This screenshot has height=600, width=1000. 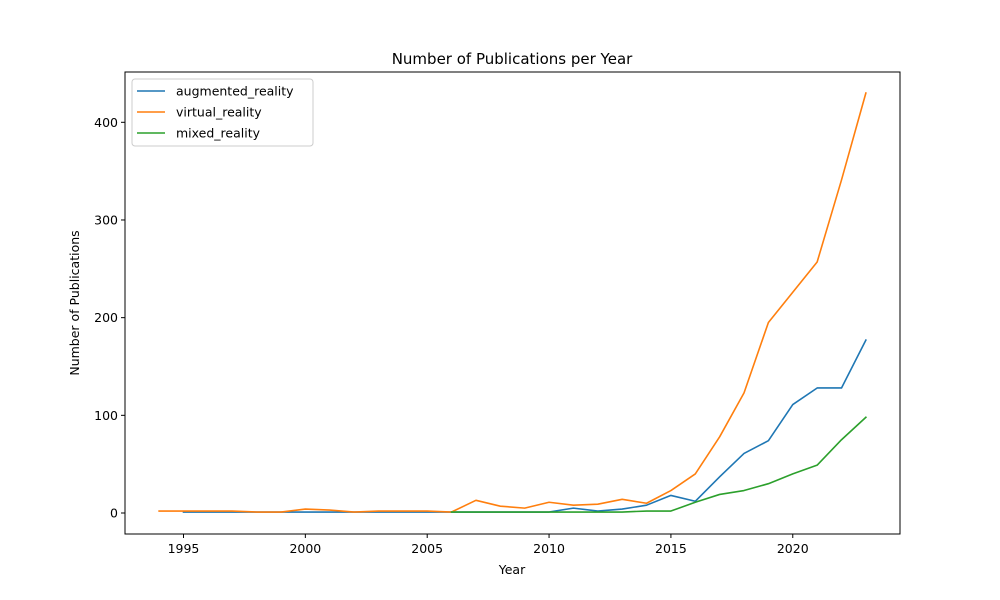 What do you see at coordinates (671, 548) in the screenshot?
I see `x-tick-label: 2015` at bounding box center [671, 548].